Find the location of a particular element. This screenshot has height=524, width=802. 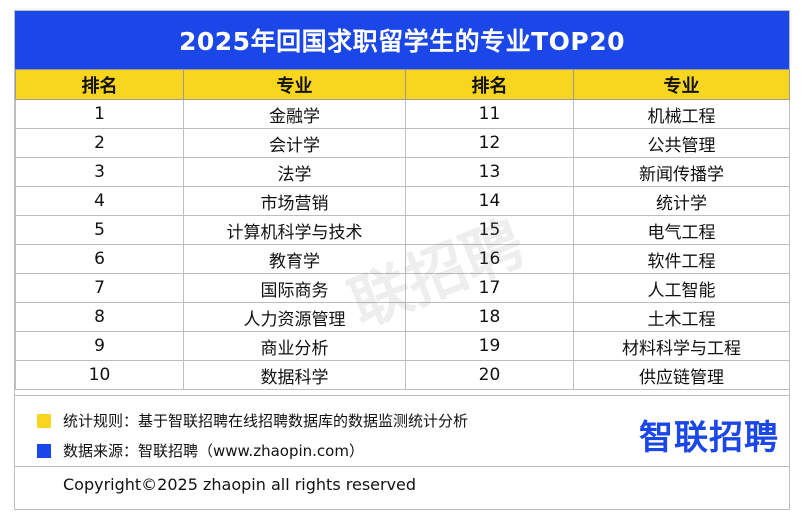

rank-cell: 19 is located at coordinates (489, 346).